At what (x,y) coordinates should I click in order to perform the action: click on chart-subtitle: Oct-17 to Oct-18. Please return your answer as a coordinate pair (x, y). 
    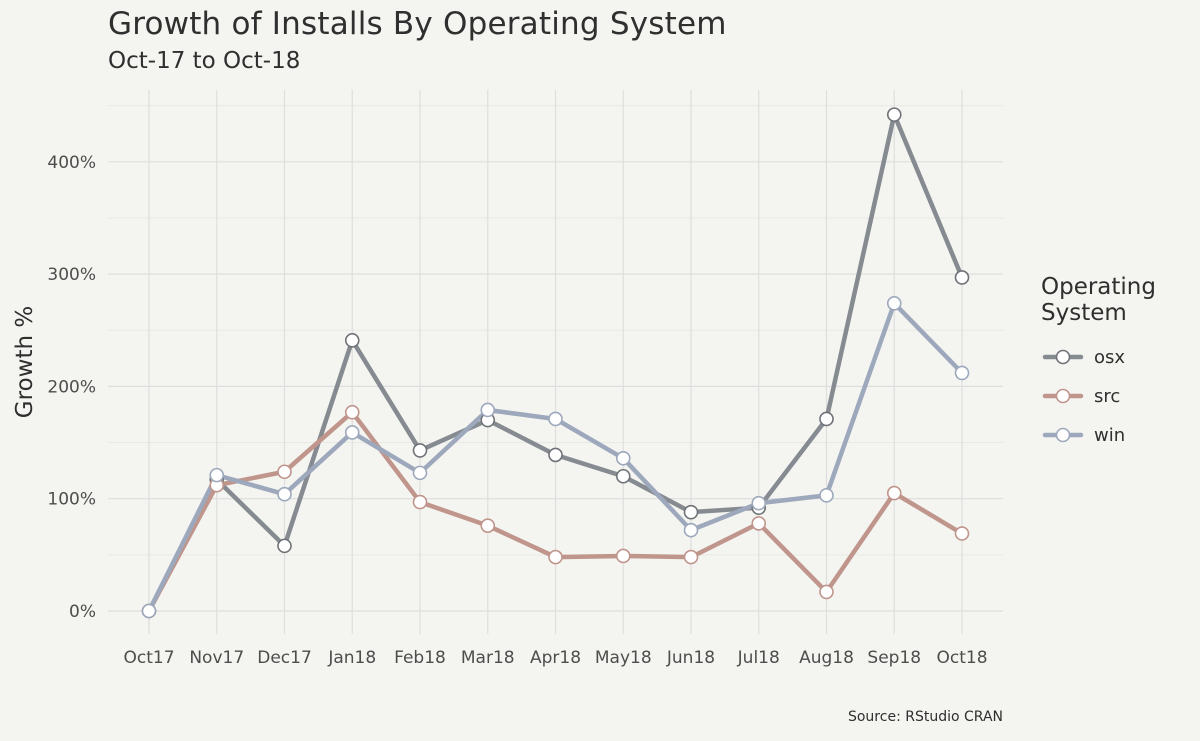
    Looking at the image, I should click on (204, 61).